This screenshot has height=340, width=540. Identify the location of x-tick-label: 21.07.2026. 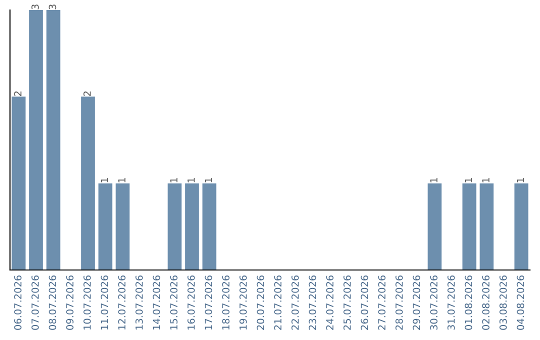
(278, 302).